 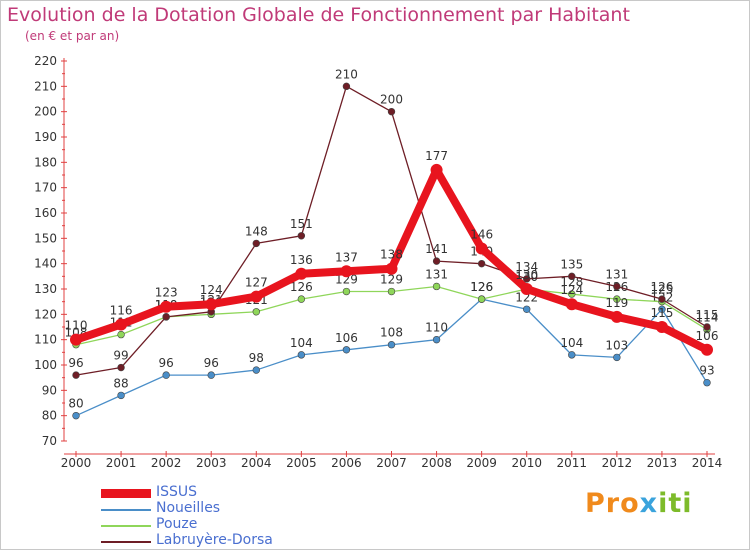 What do you see at coordinates (301, 463) in the screenshot?
I see `x-tick-label: 2005` at bounding box center [301, 463].